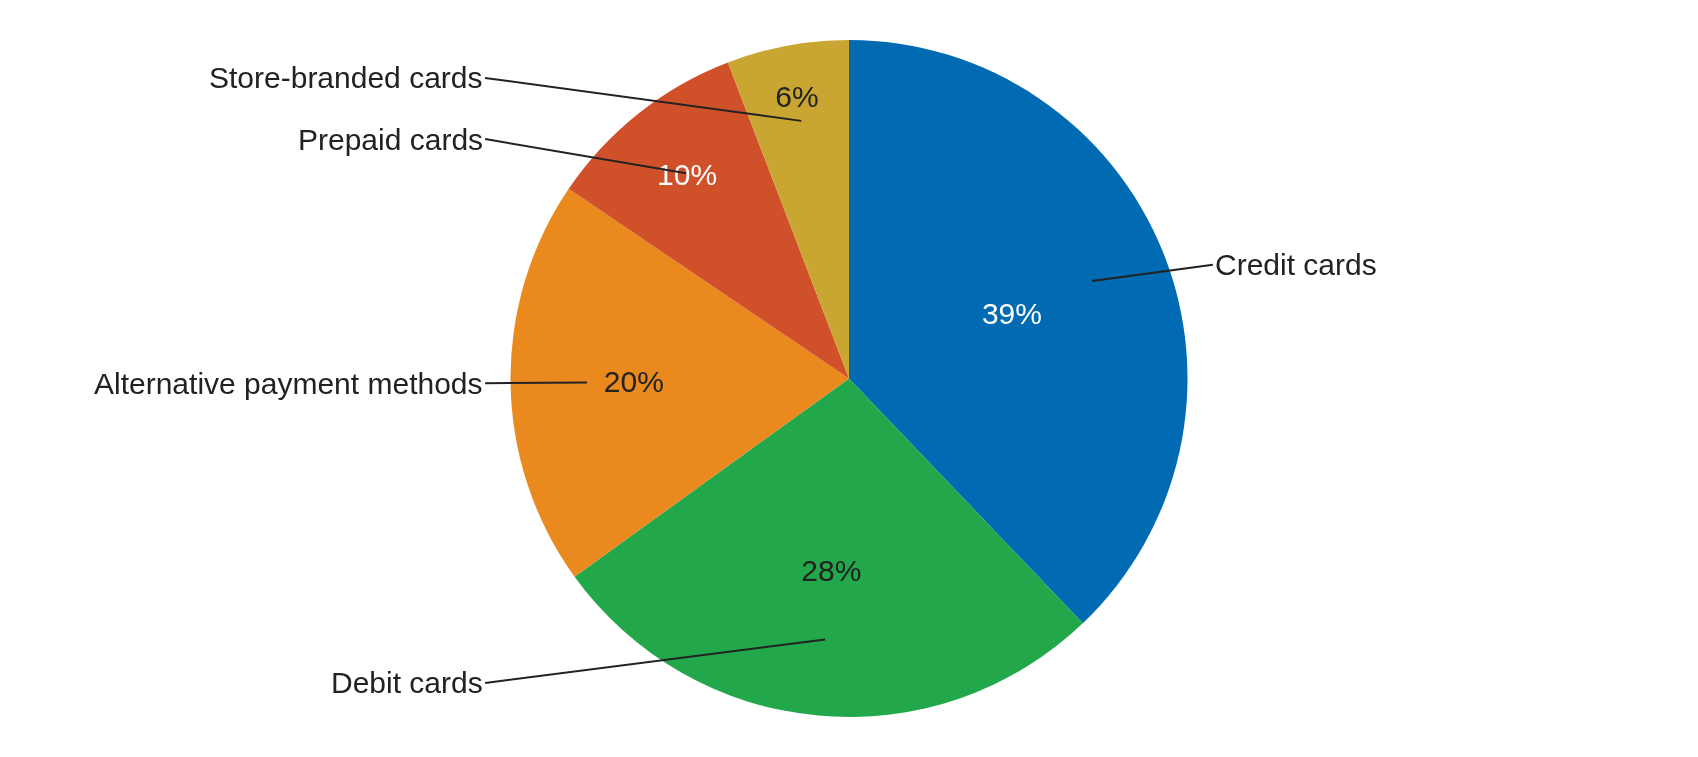 The image size is (1698, 757). What do you see at coordinates (288, 383) in the screenshot?
I see `slice-label: Alternative payment methods` at bounding box center [288, 383].